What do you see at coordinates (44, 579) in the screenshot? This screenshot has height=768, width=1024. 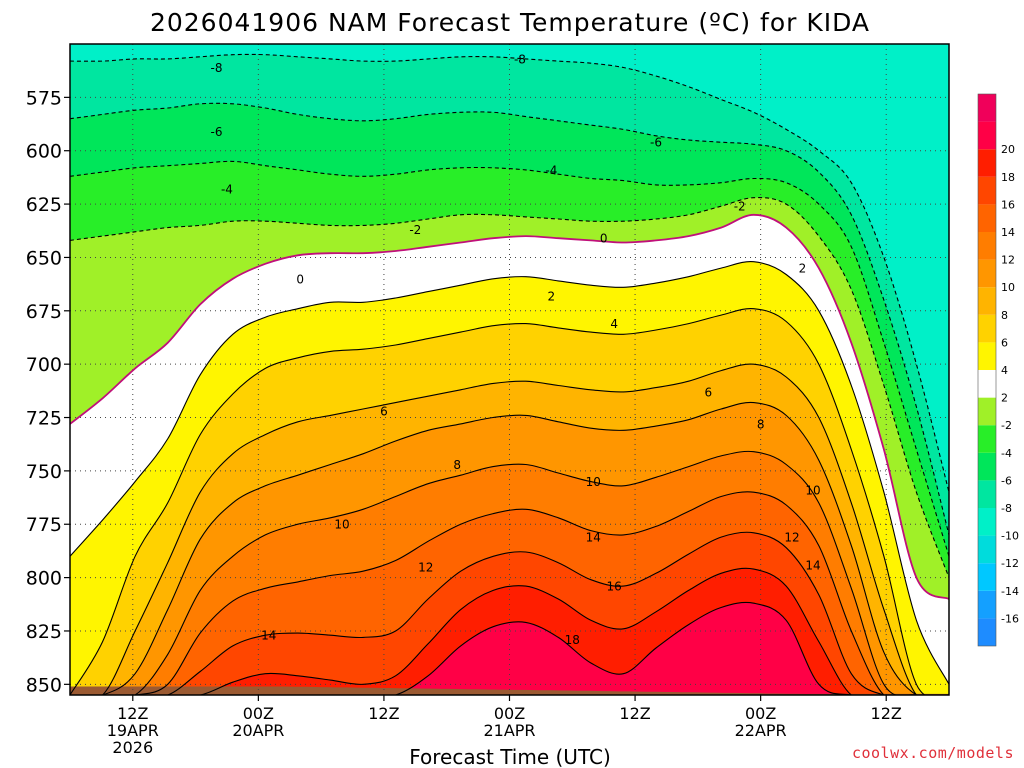 I see `y-tick-label: 800` at bounding box center [44, 579].